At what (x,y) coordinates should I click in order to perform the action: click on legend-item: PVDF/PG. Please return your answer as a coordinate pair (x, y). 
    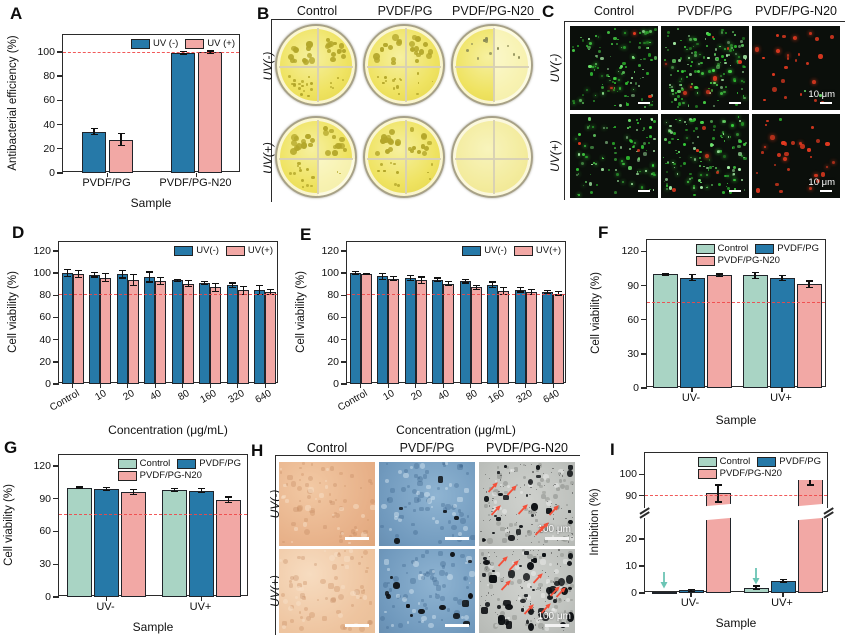
    Looking at the image, I should click on (787, 248).